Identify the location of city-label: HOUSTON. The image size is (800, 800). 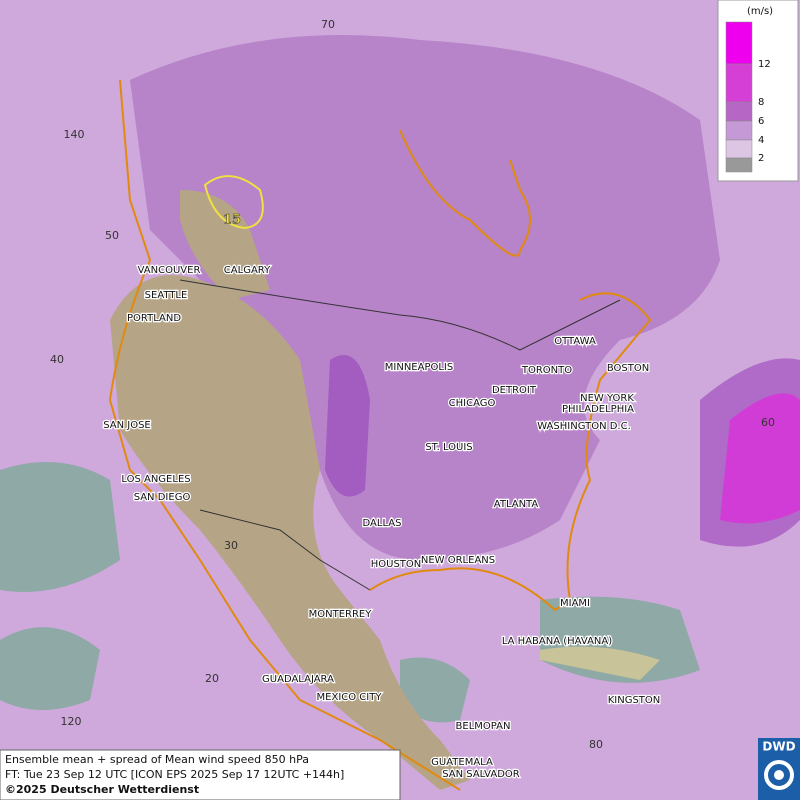
(396, 564).